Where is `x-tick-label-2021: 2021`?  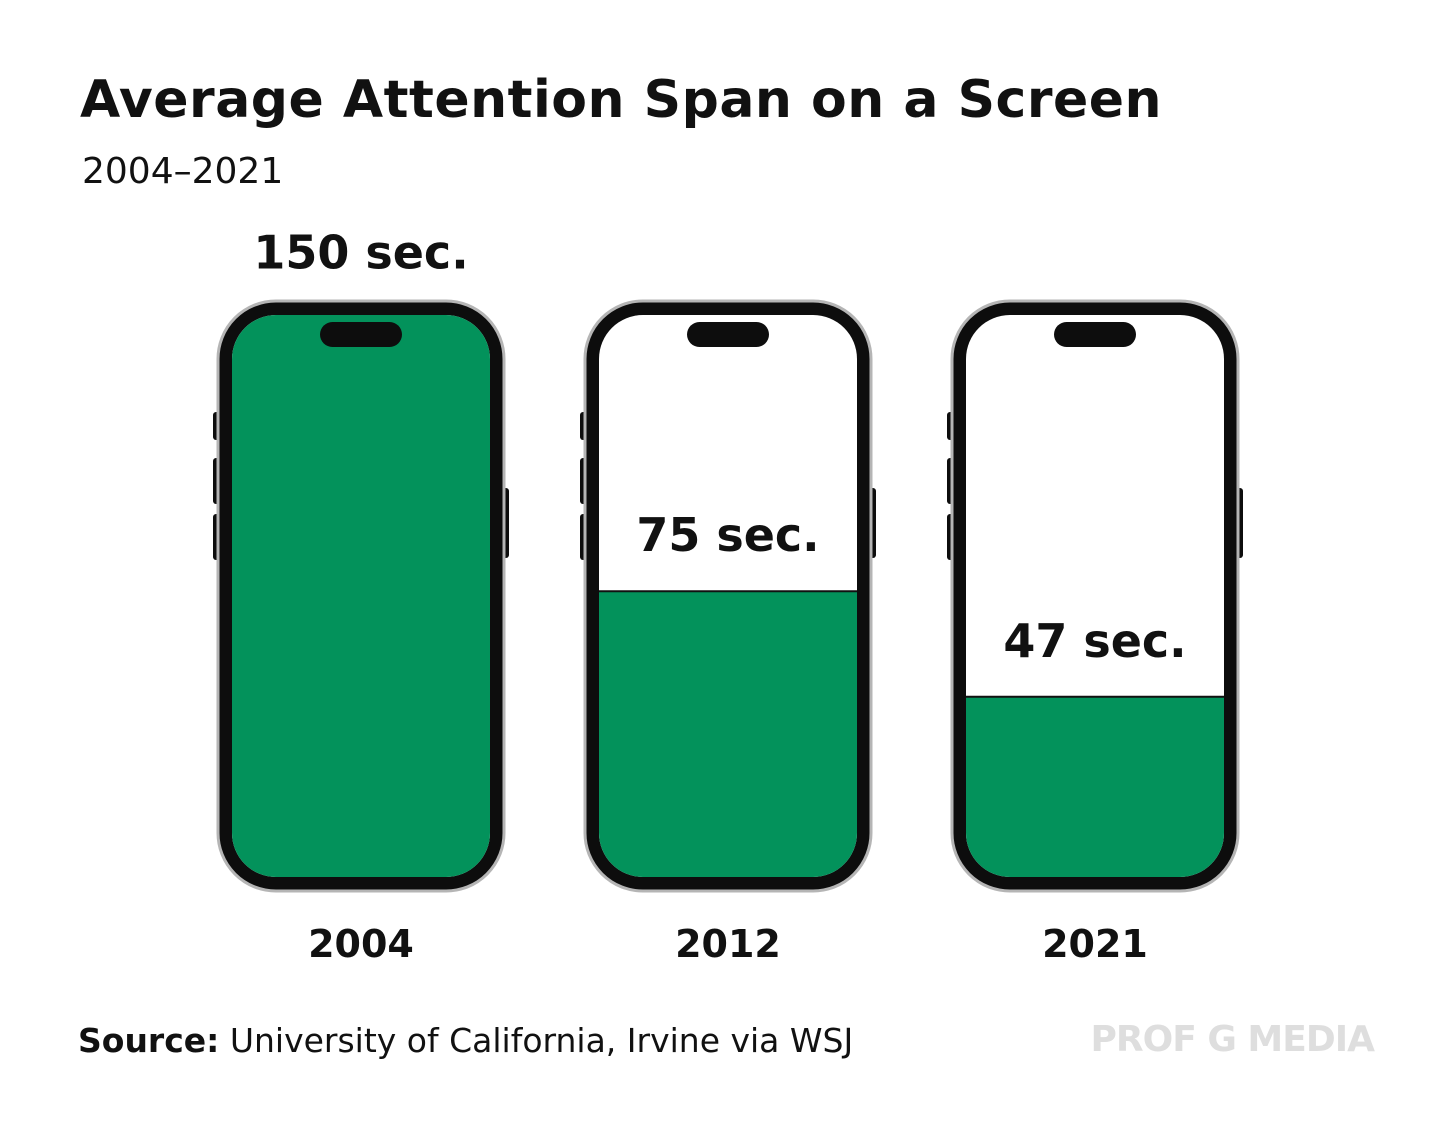
x-tick-label-2021: 2021 is located at coordinates (1095, 944).